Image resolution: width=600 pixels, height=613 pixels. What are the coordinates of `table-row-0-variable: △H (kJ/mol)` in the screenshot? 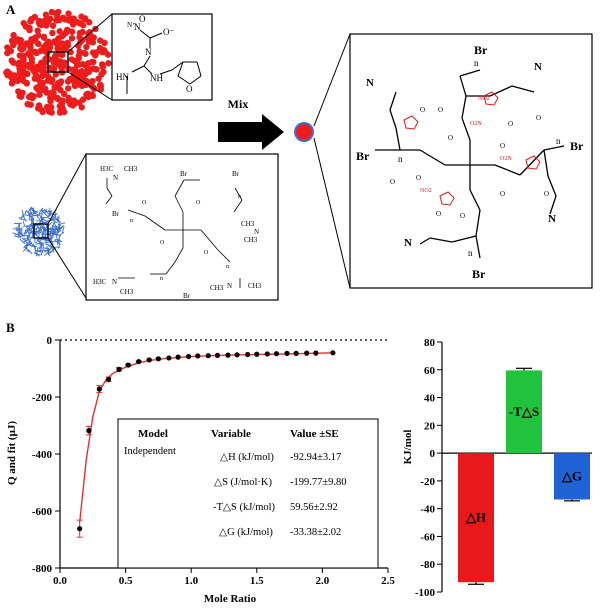 It's located at (247, 457).